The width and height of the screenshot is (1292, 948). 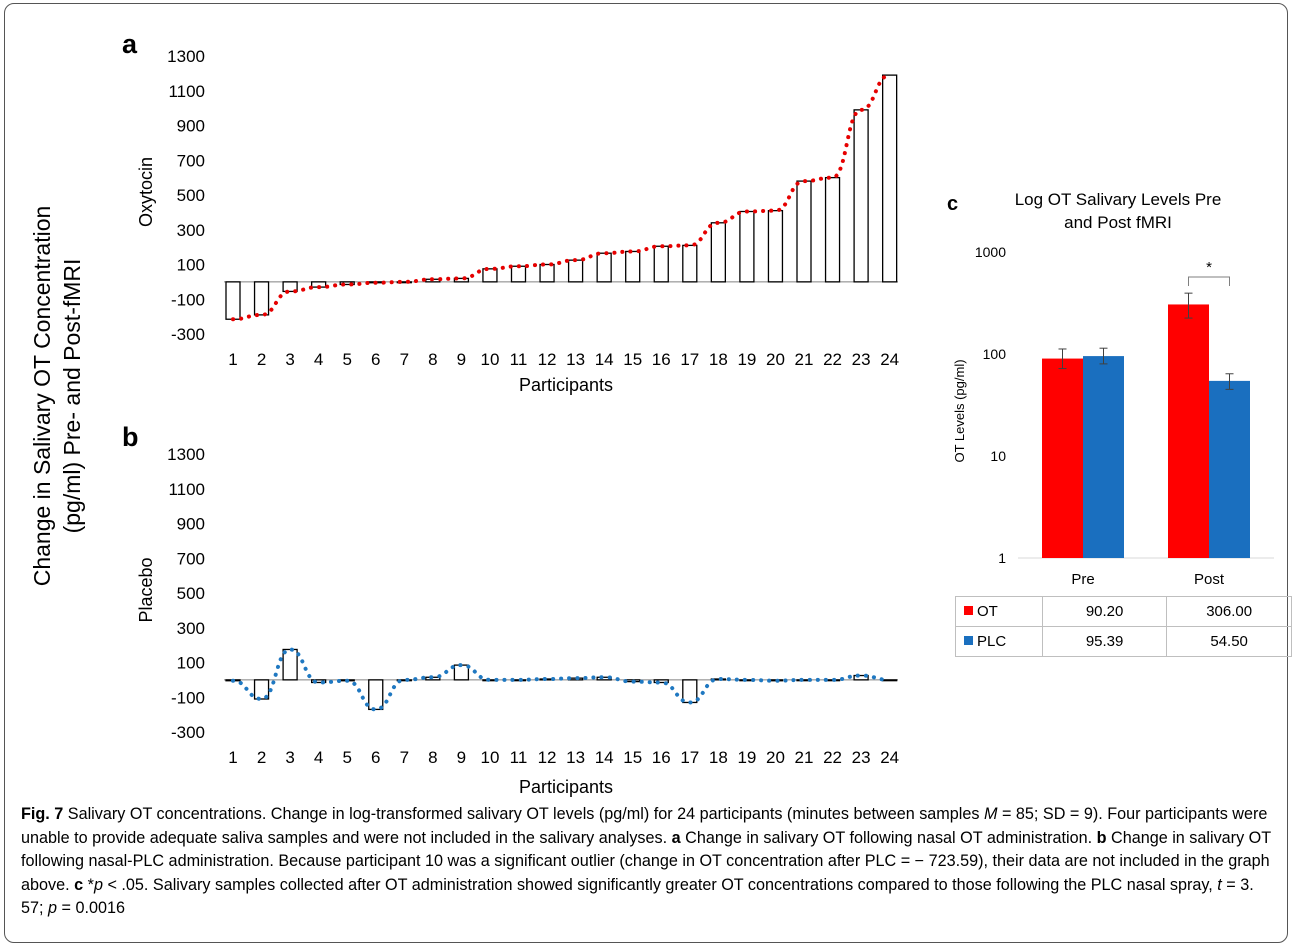 I want to click on panel-b-xlabel: Participants, so click(x=566, y=787).